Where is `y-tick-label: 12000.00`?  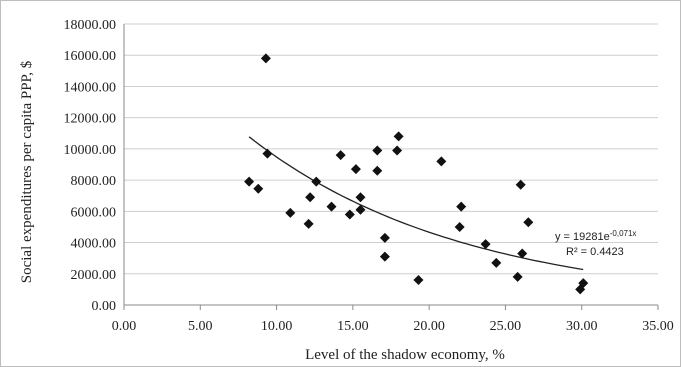 y-tick-label: 12000.00 is located at coordinates (90, 119).